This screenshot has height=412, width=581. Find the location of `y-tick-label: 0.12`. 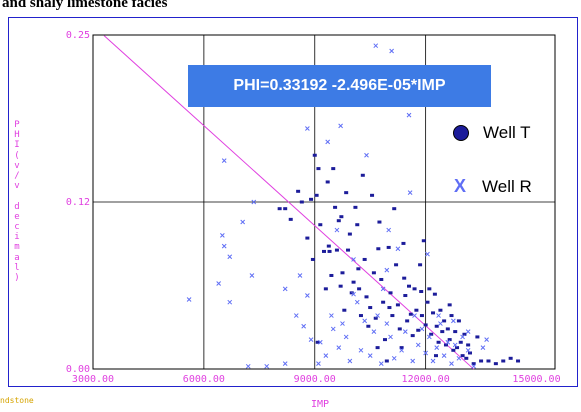

y-tick-label: 0.12 is located at coordinates (78, 202).